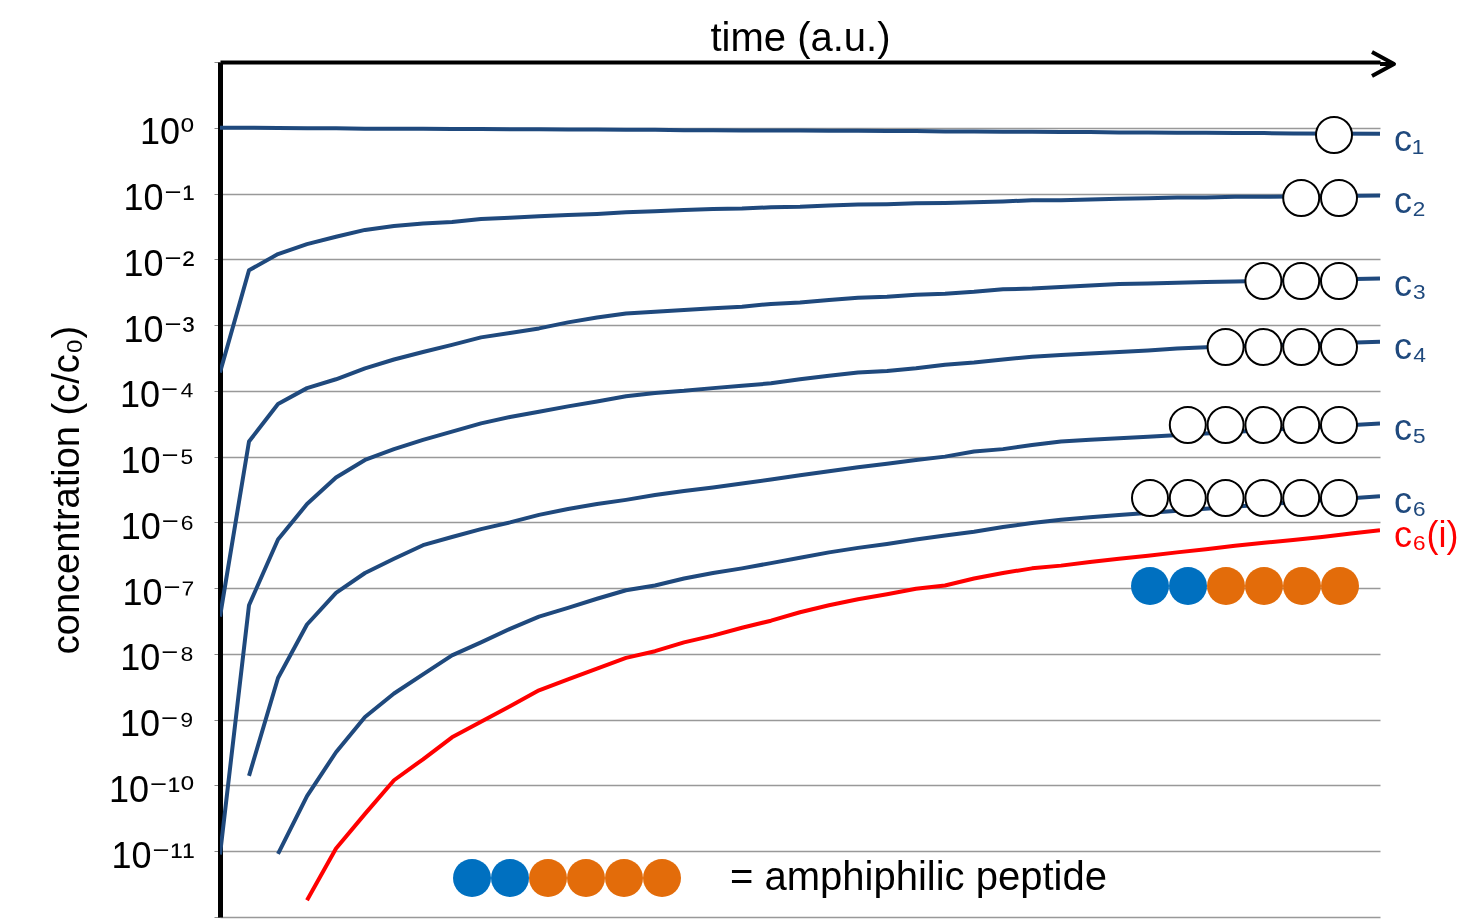 This screenshot has height=919, width=1468. I want to click on annotation: = amphiphilic peptide, so click(918, 876).